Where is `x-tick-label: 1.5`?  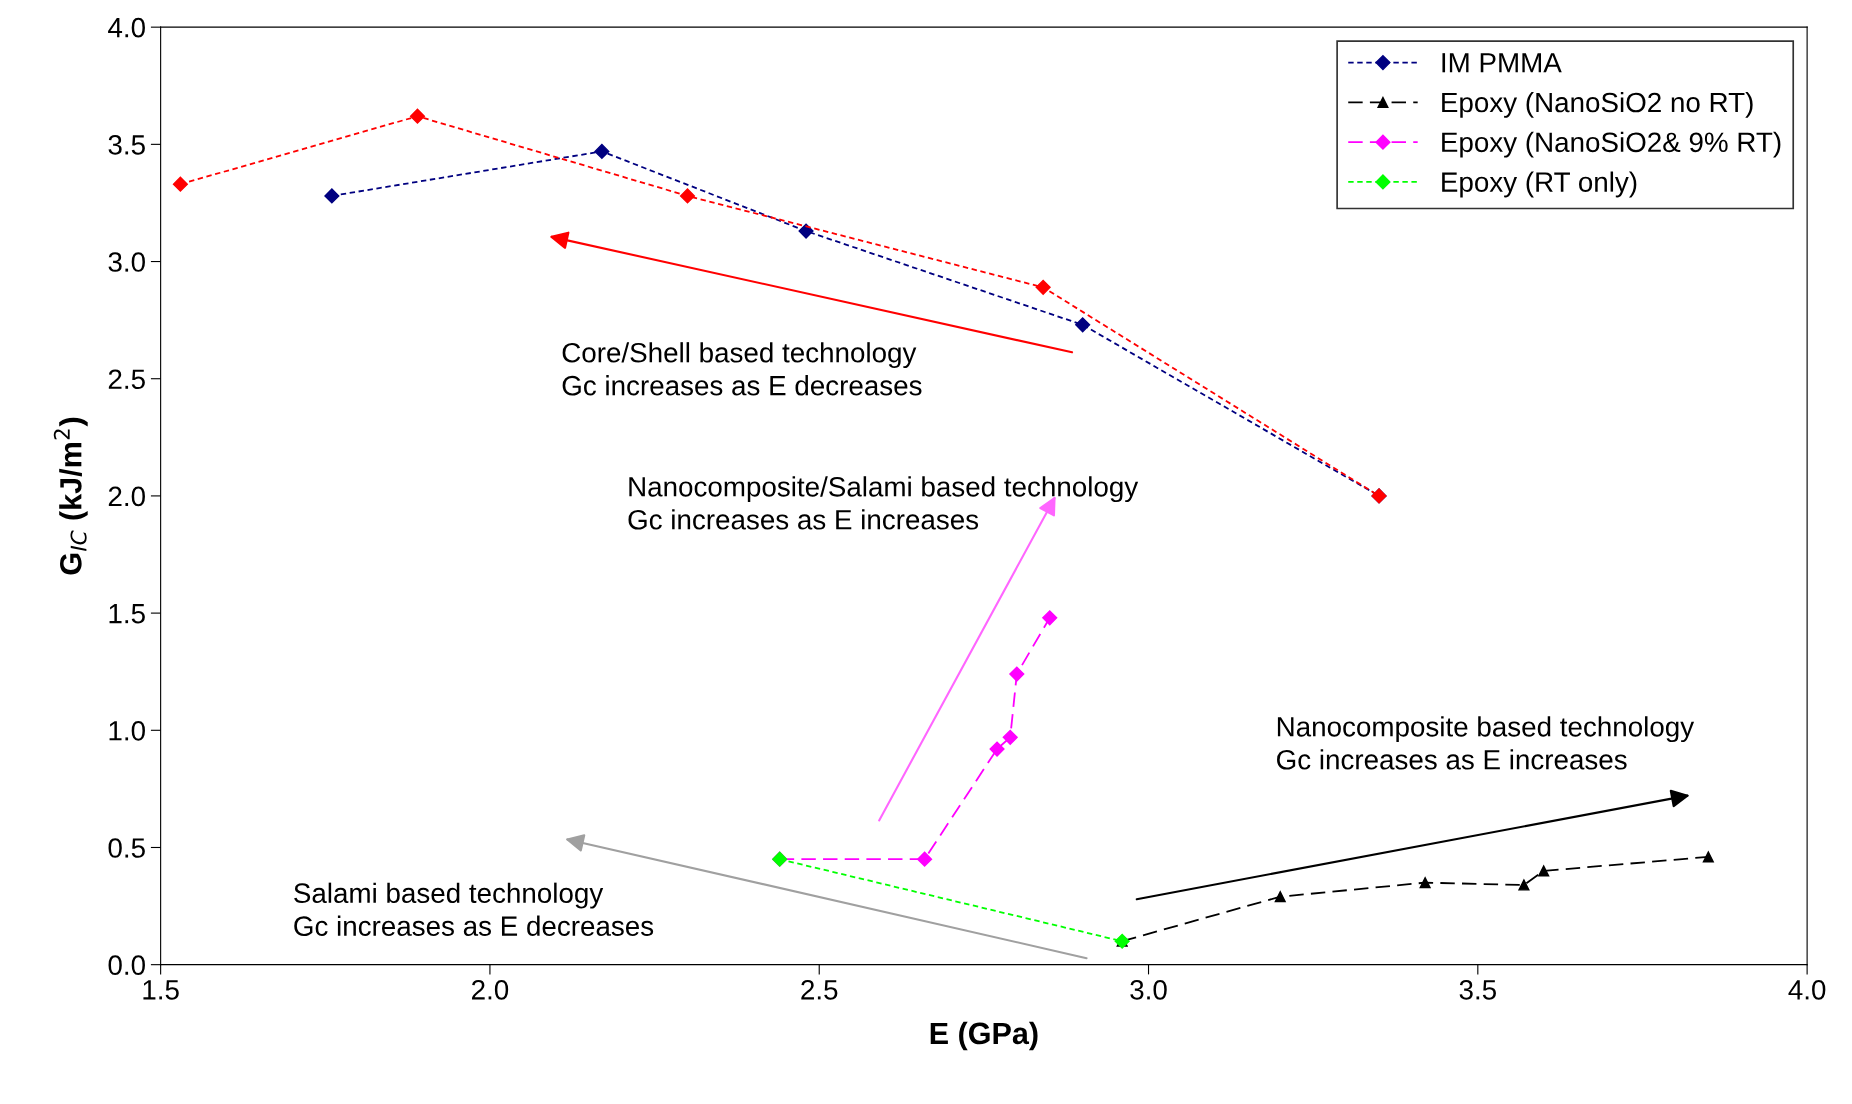
x-tick-label: 1.5 is located at coordinates (161, 990).